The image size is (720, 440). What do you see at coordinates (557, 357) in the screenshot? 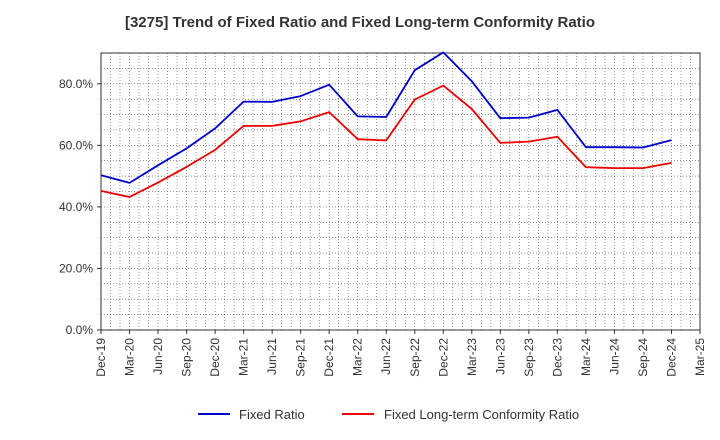
I see `x-tick-label: Dec-23` at bounding box center [557, 357].